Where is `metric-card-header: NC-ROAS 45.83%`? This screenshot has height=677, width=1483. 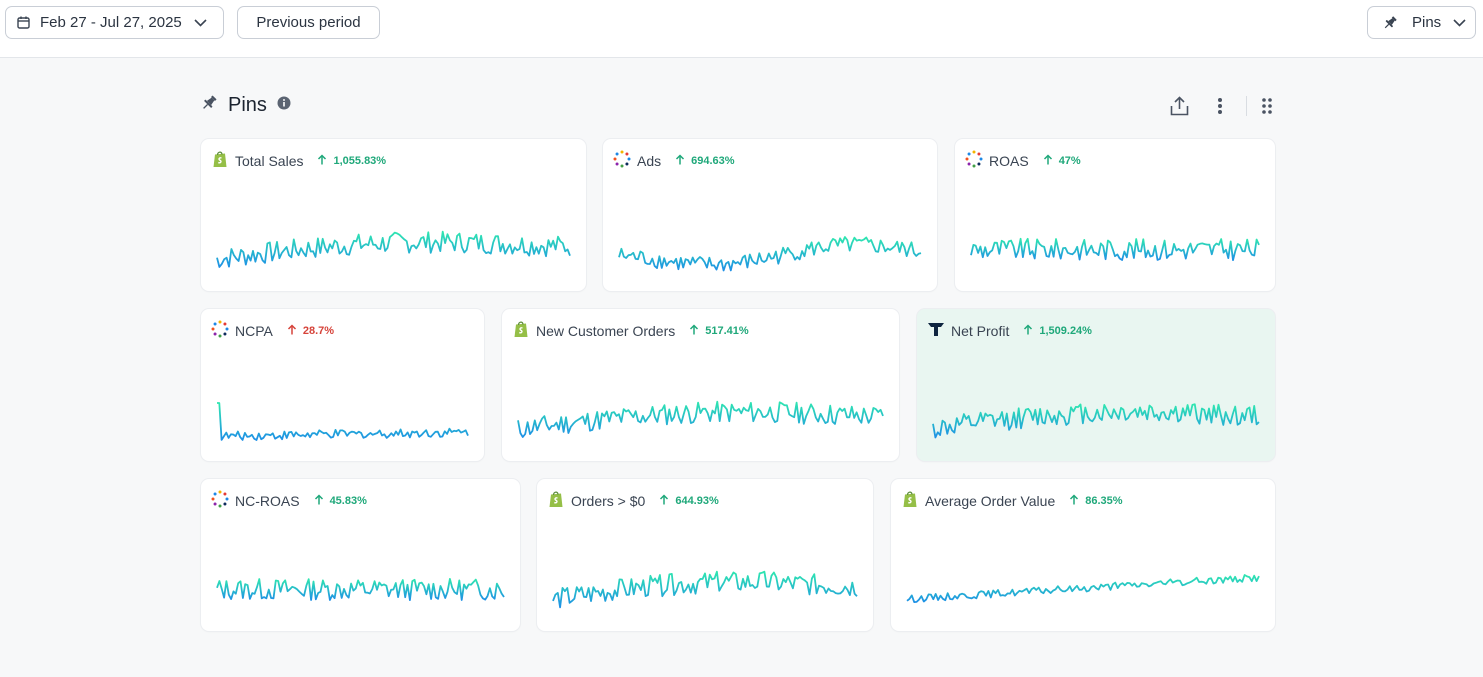 metric-card-header: NC-ROAS 45.83% is located at coordinates (289, 501).